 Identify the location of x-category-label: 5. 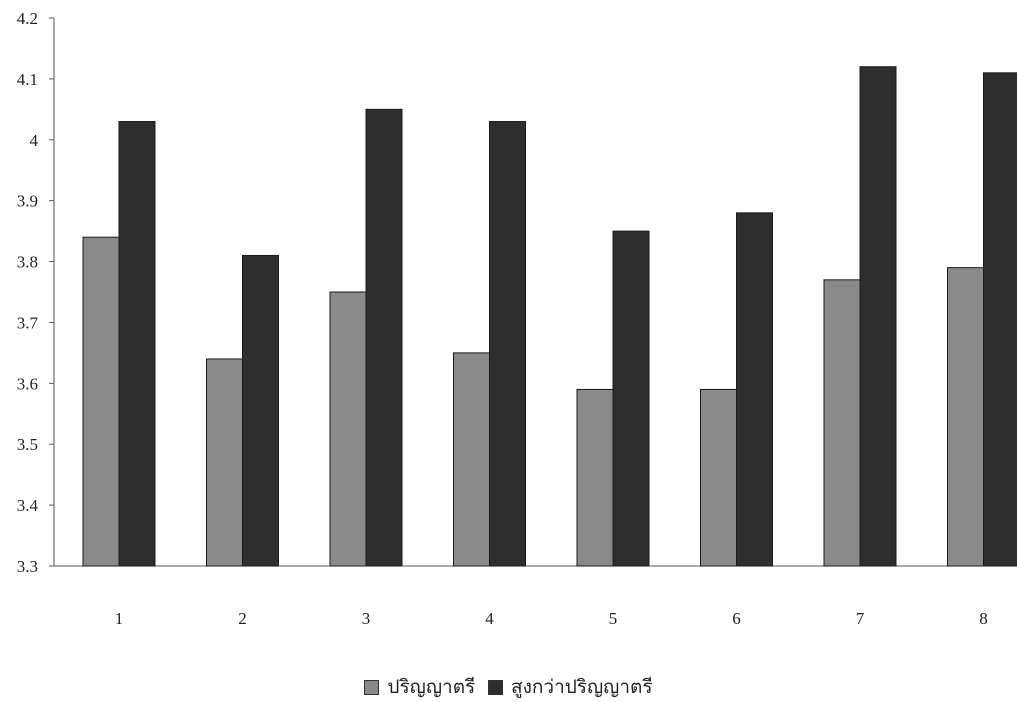
(613, 618).